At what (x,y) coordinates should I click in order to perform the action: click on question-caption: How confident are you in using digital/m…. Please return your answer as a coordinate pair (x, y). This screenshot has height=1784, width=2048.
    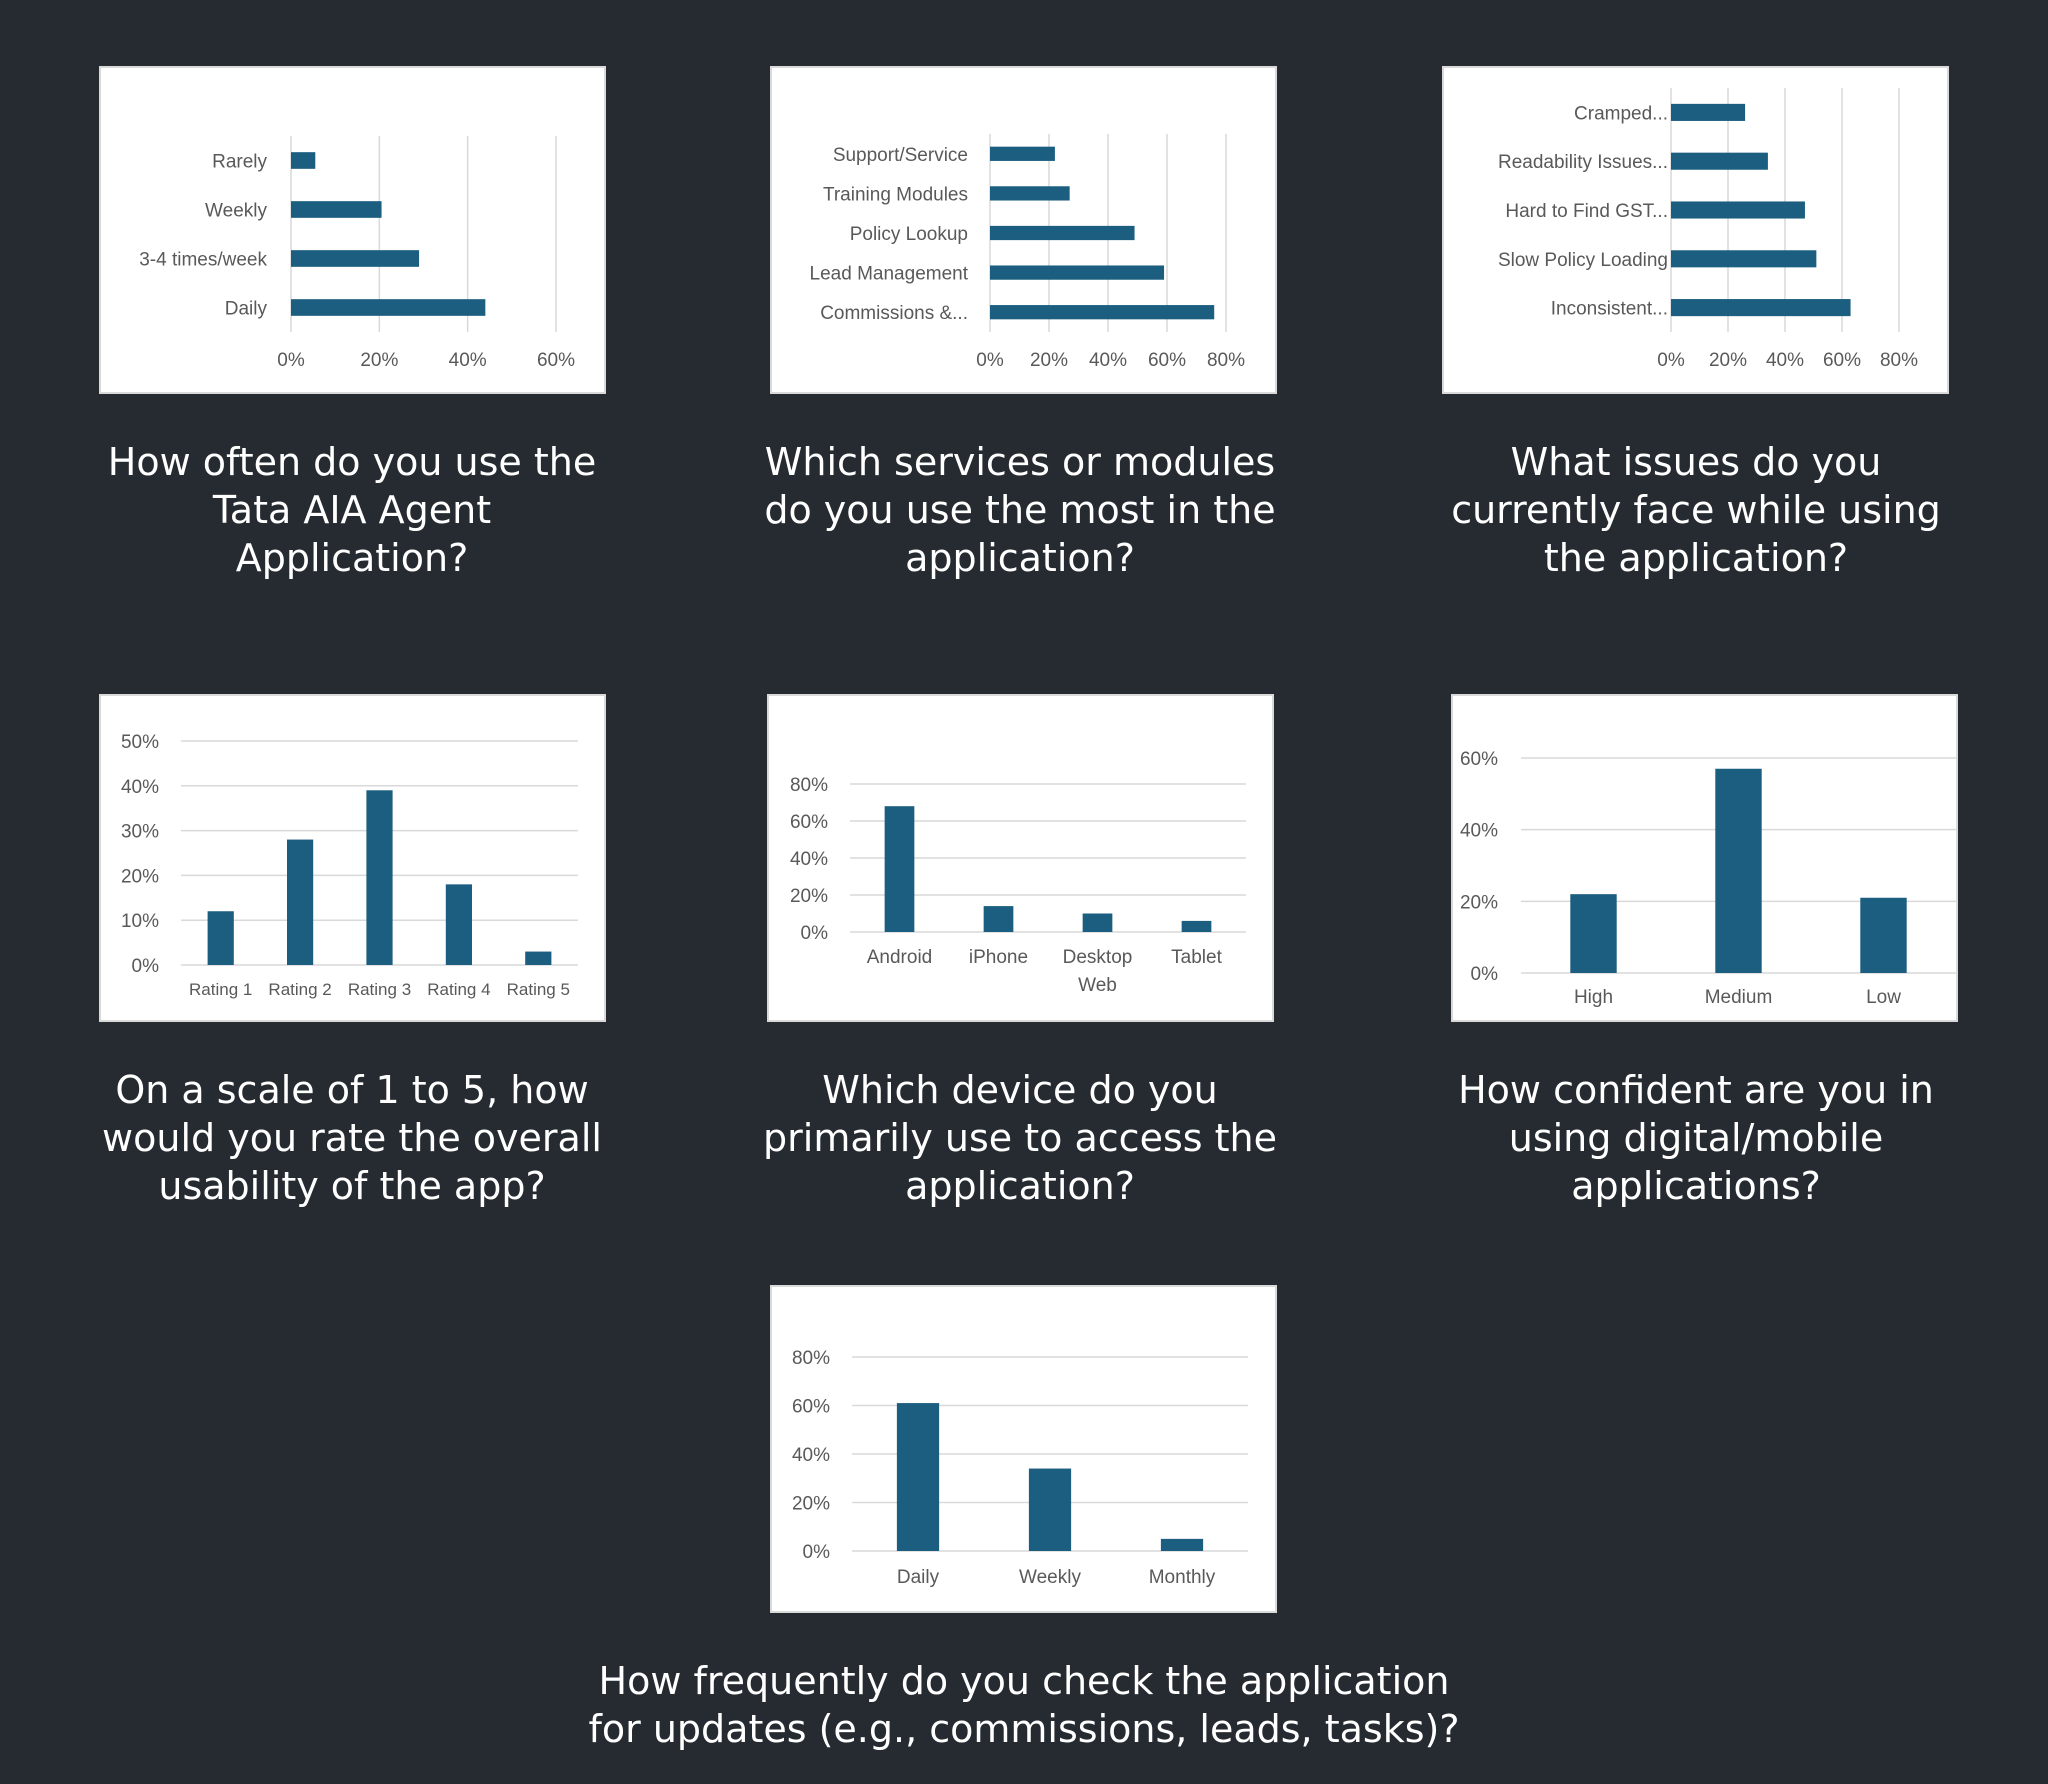
    Looking at the image, I should click on (1696, 1138).